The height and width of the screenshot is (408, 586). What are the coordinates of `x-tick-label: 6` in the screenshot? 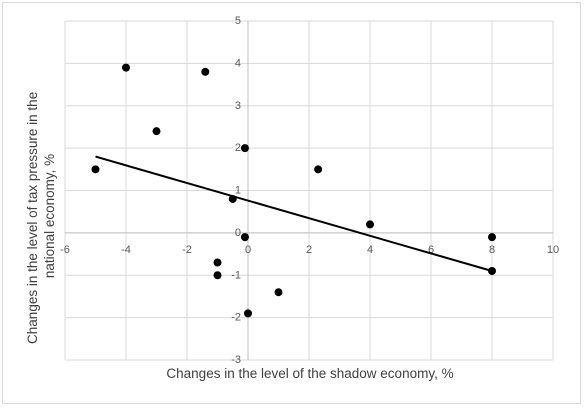 It's located at (431, 250).